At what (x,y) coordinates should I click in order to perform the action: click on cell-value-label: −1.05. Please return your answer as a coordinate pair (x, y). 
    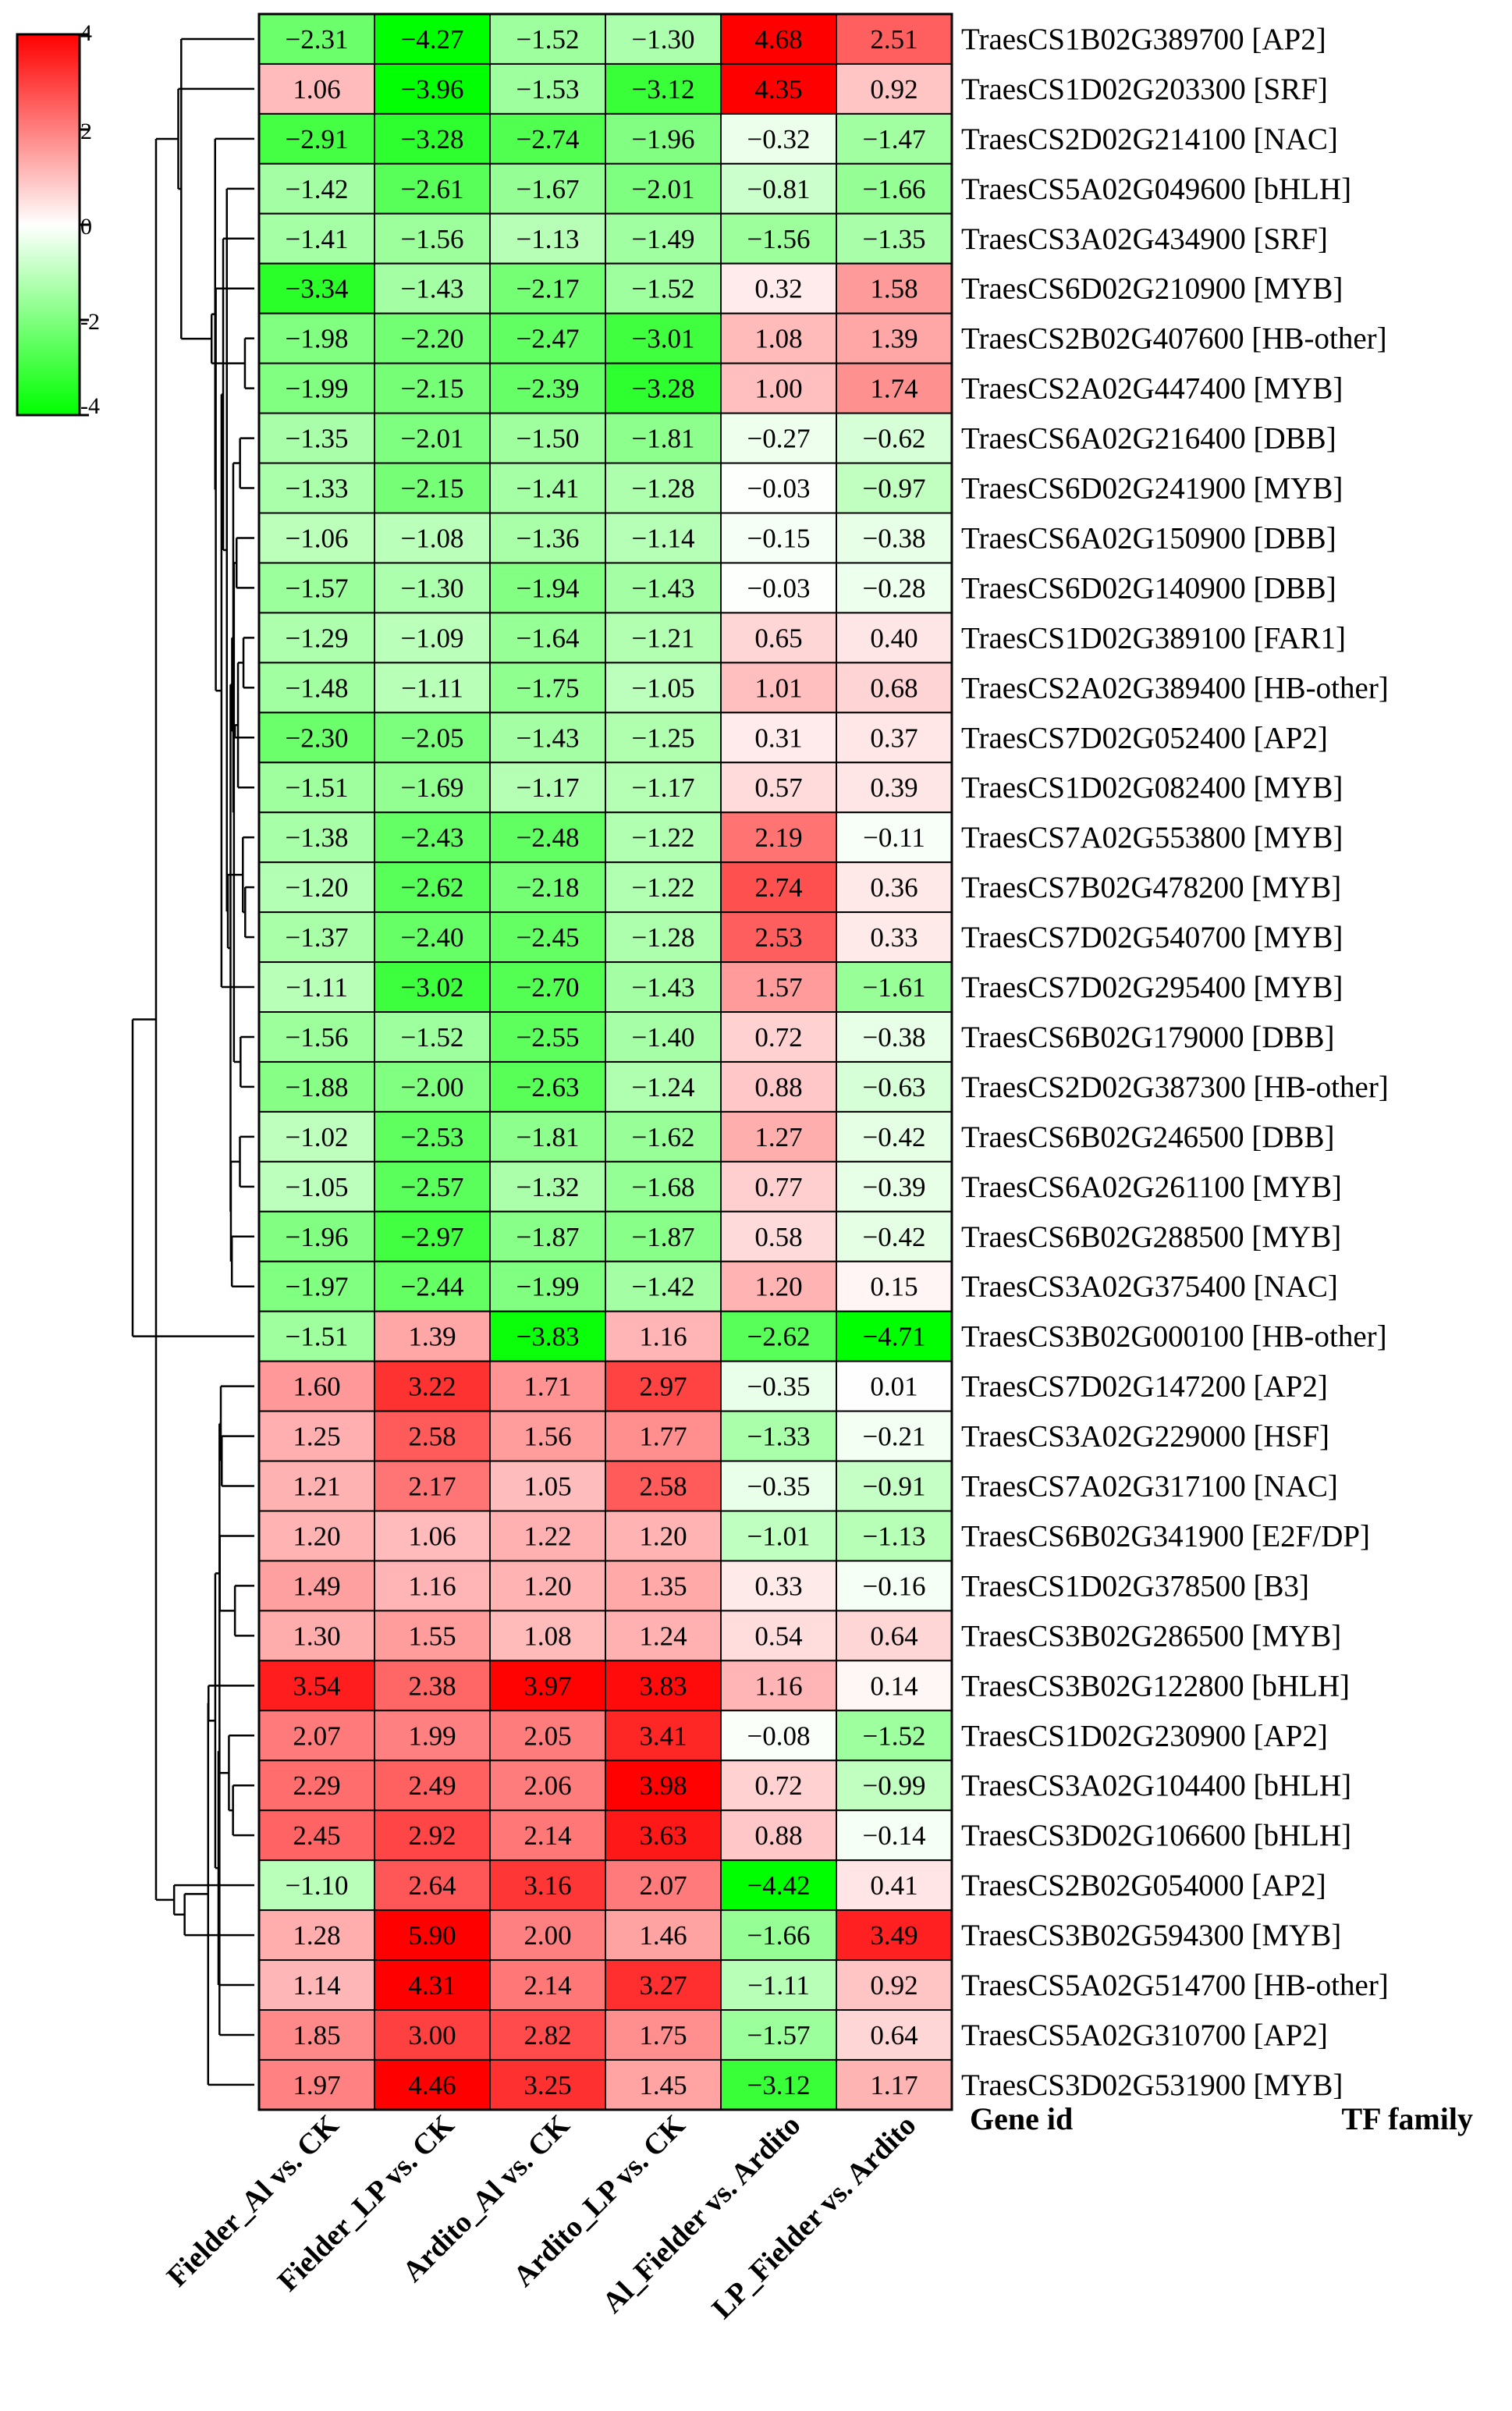
    Looking at the image, I should click on (664, 688).